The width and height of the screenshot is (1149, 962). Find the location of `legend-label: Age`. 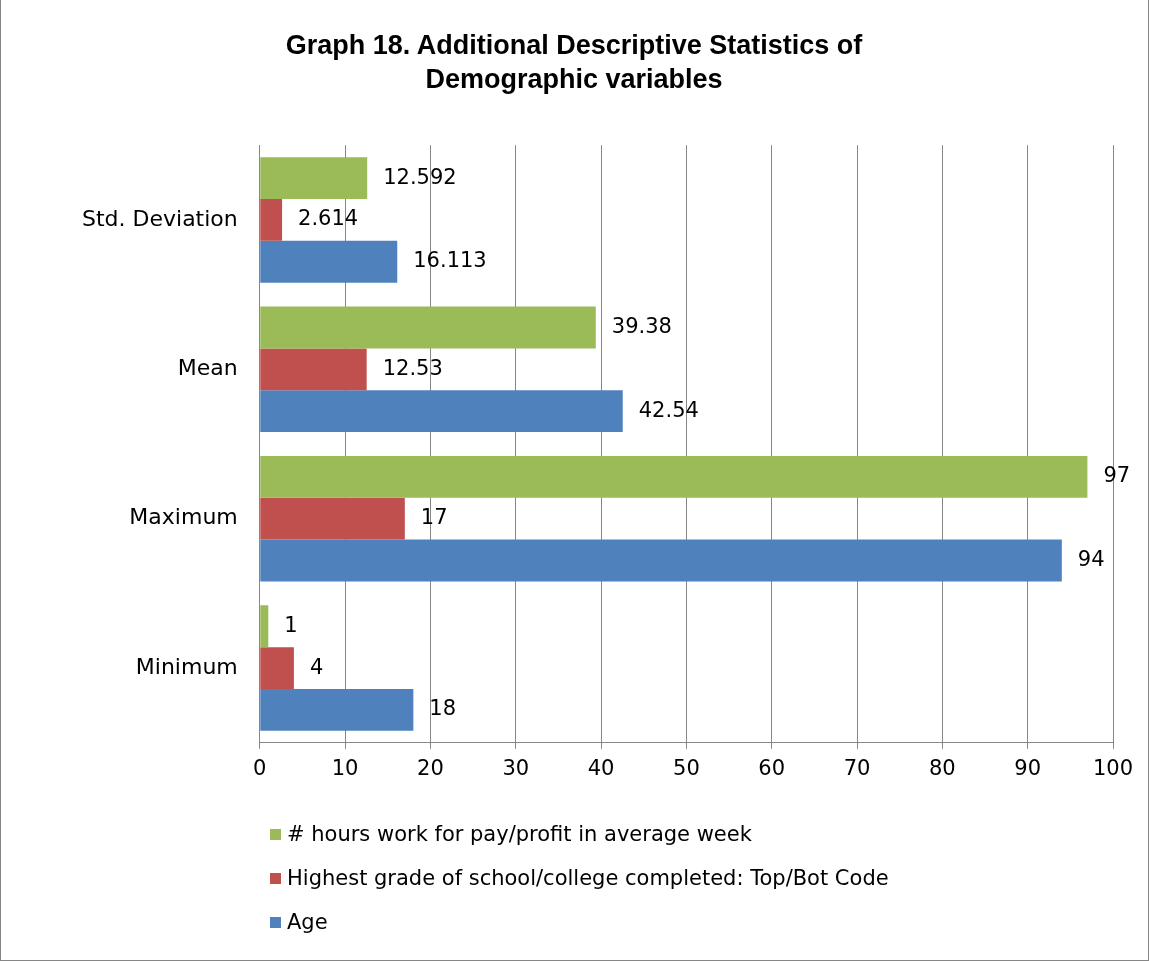

legend-label: Age is located at coordinates (307, 922).